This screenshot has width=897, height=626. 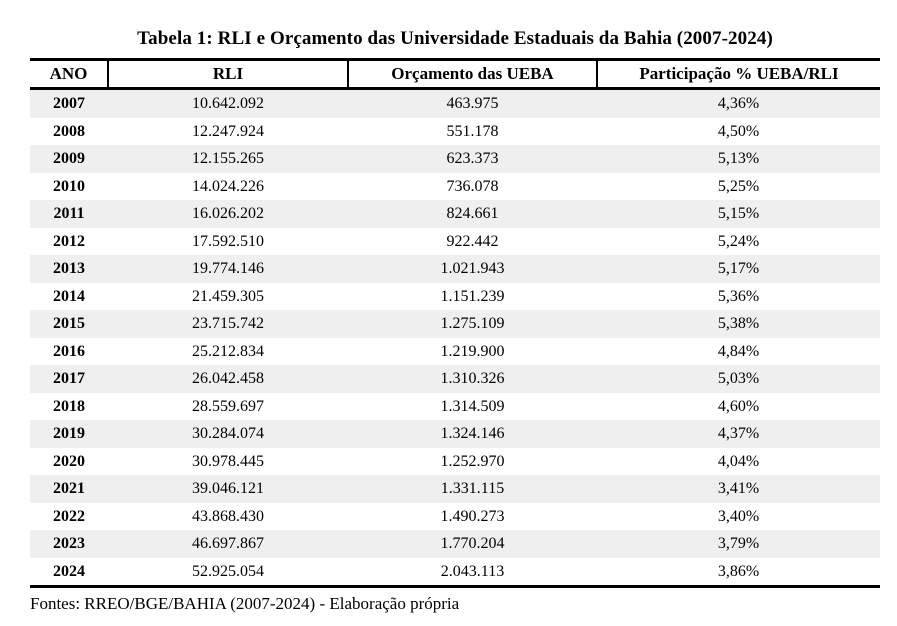 What do you see at coordinates (472, 461) in the screenshot?
I see `orcamento-ueba-cell: 1.252.970` at bounding box center [472, 461].